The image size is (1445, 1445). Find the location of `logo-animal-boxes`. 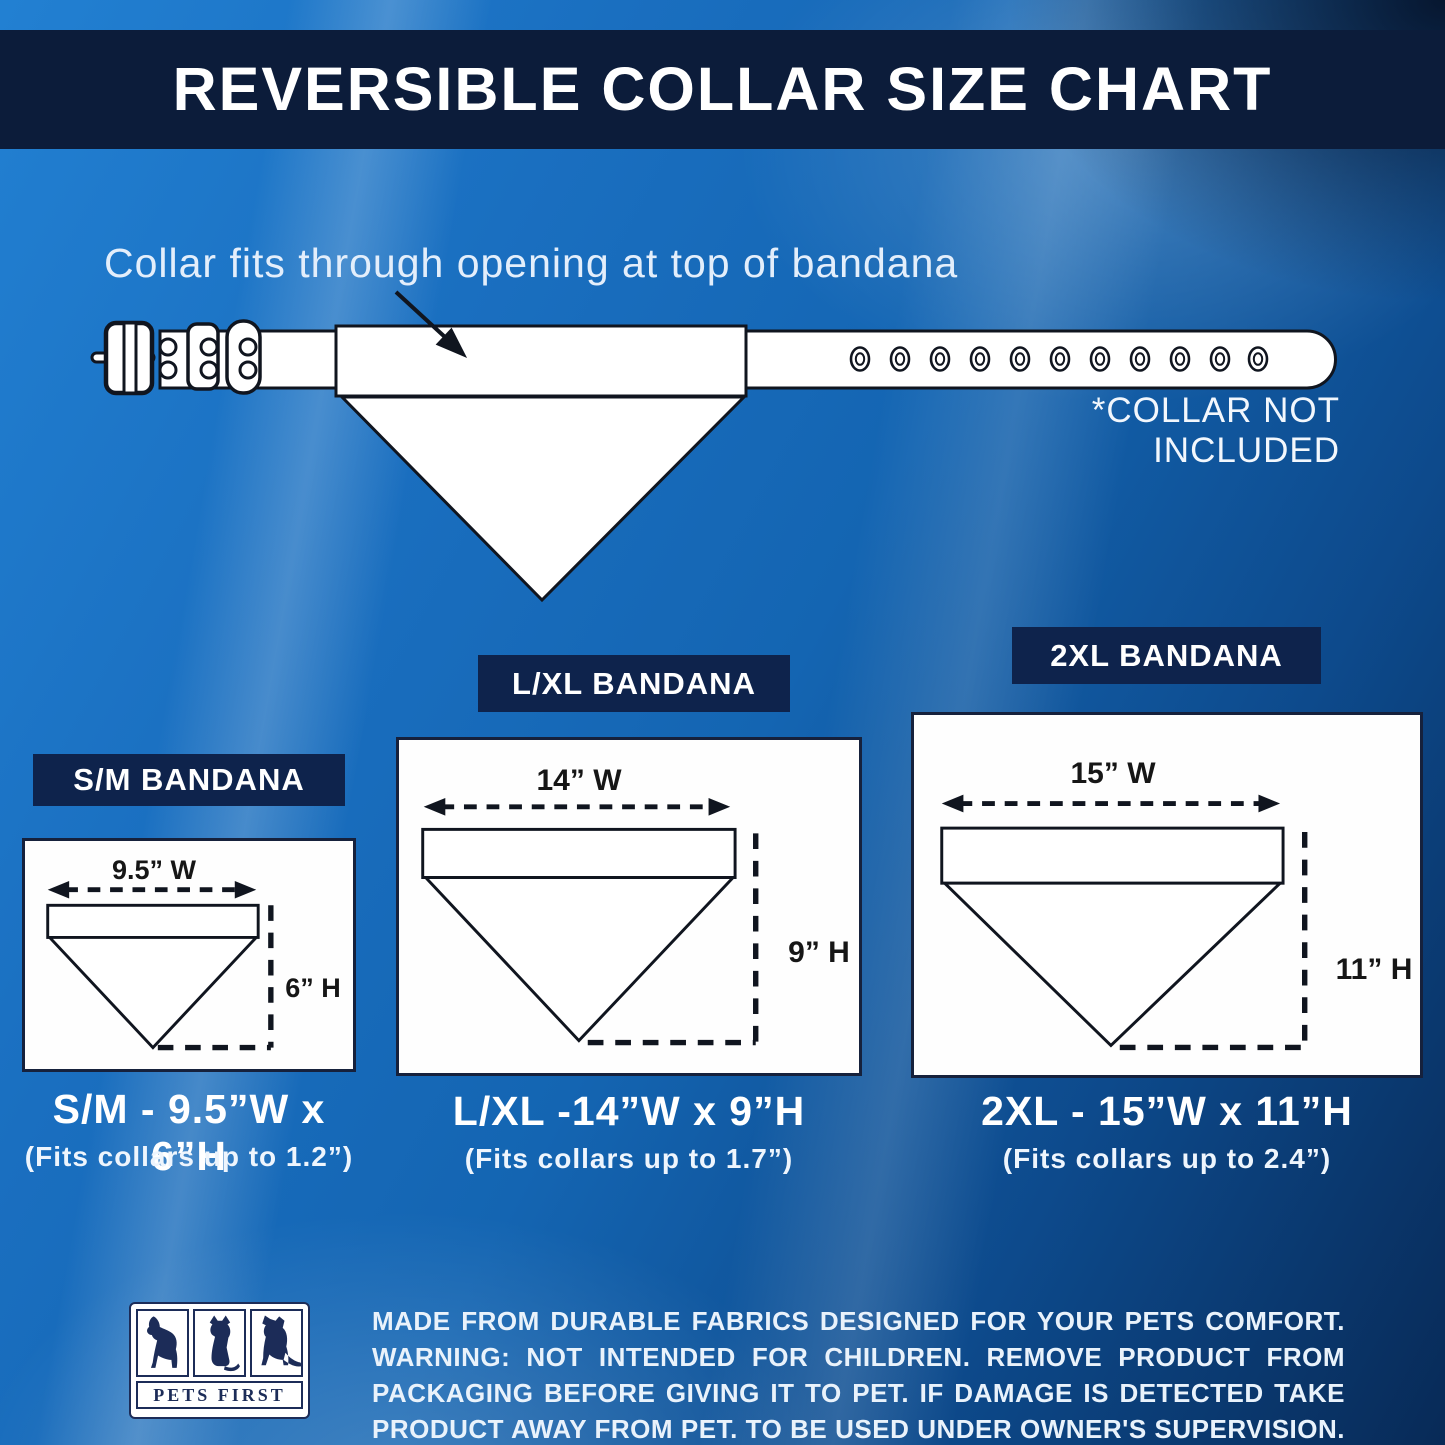

logo-animal-boxes is located at coordinates (219, 1343).